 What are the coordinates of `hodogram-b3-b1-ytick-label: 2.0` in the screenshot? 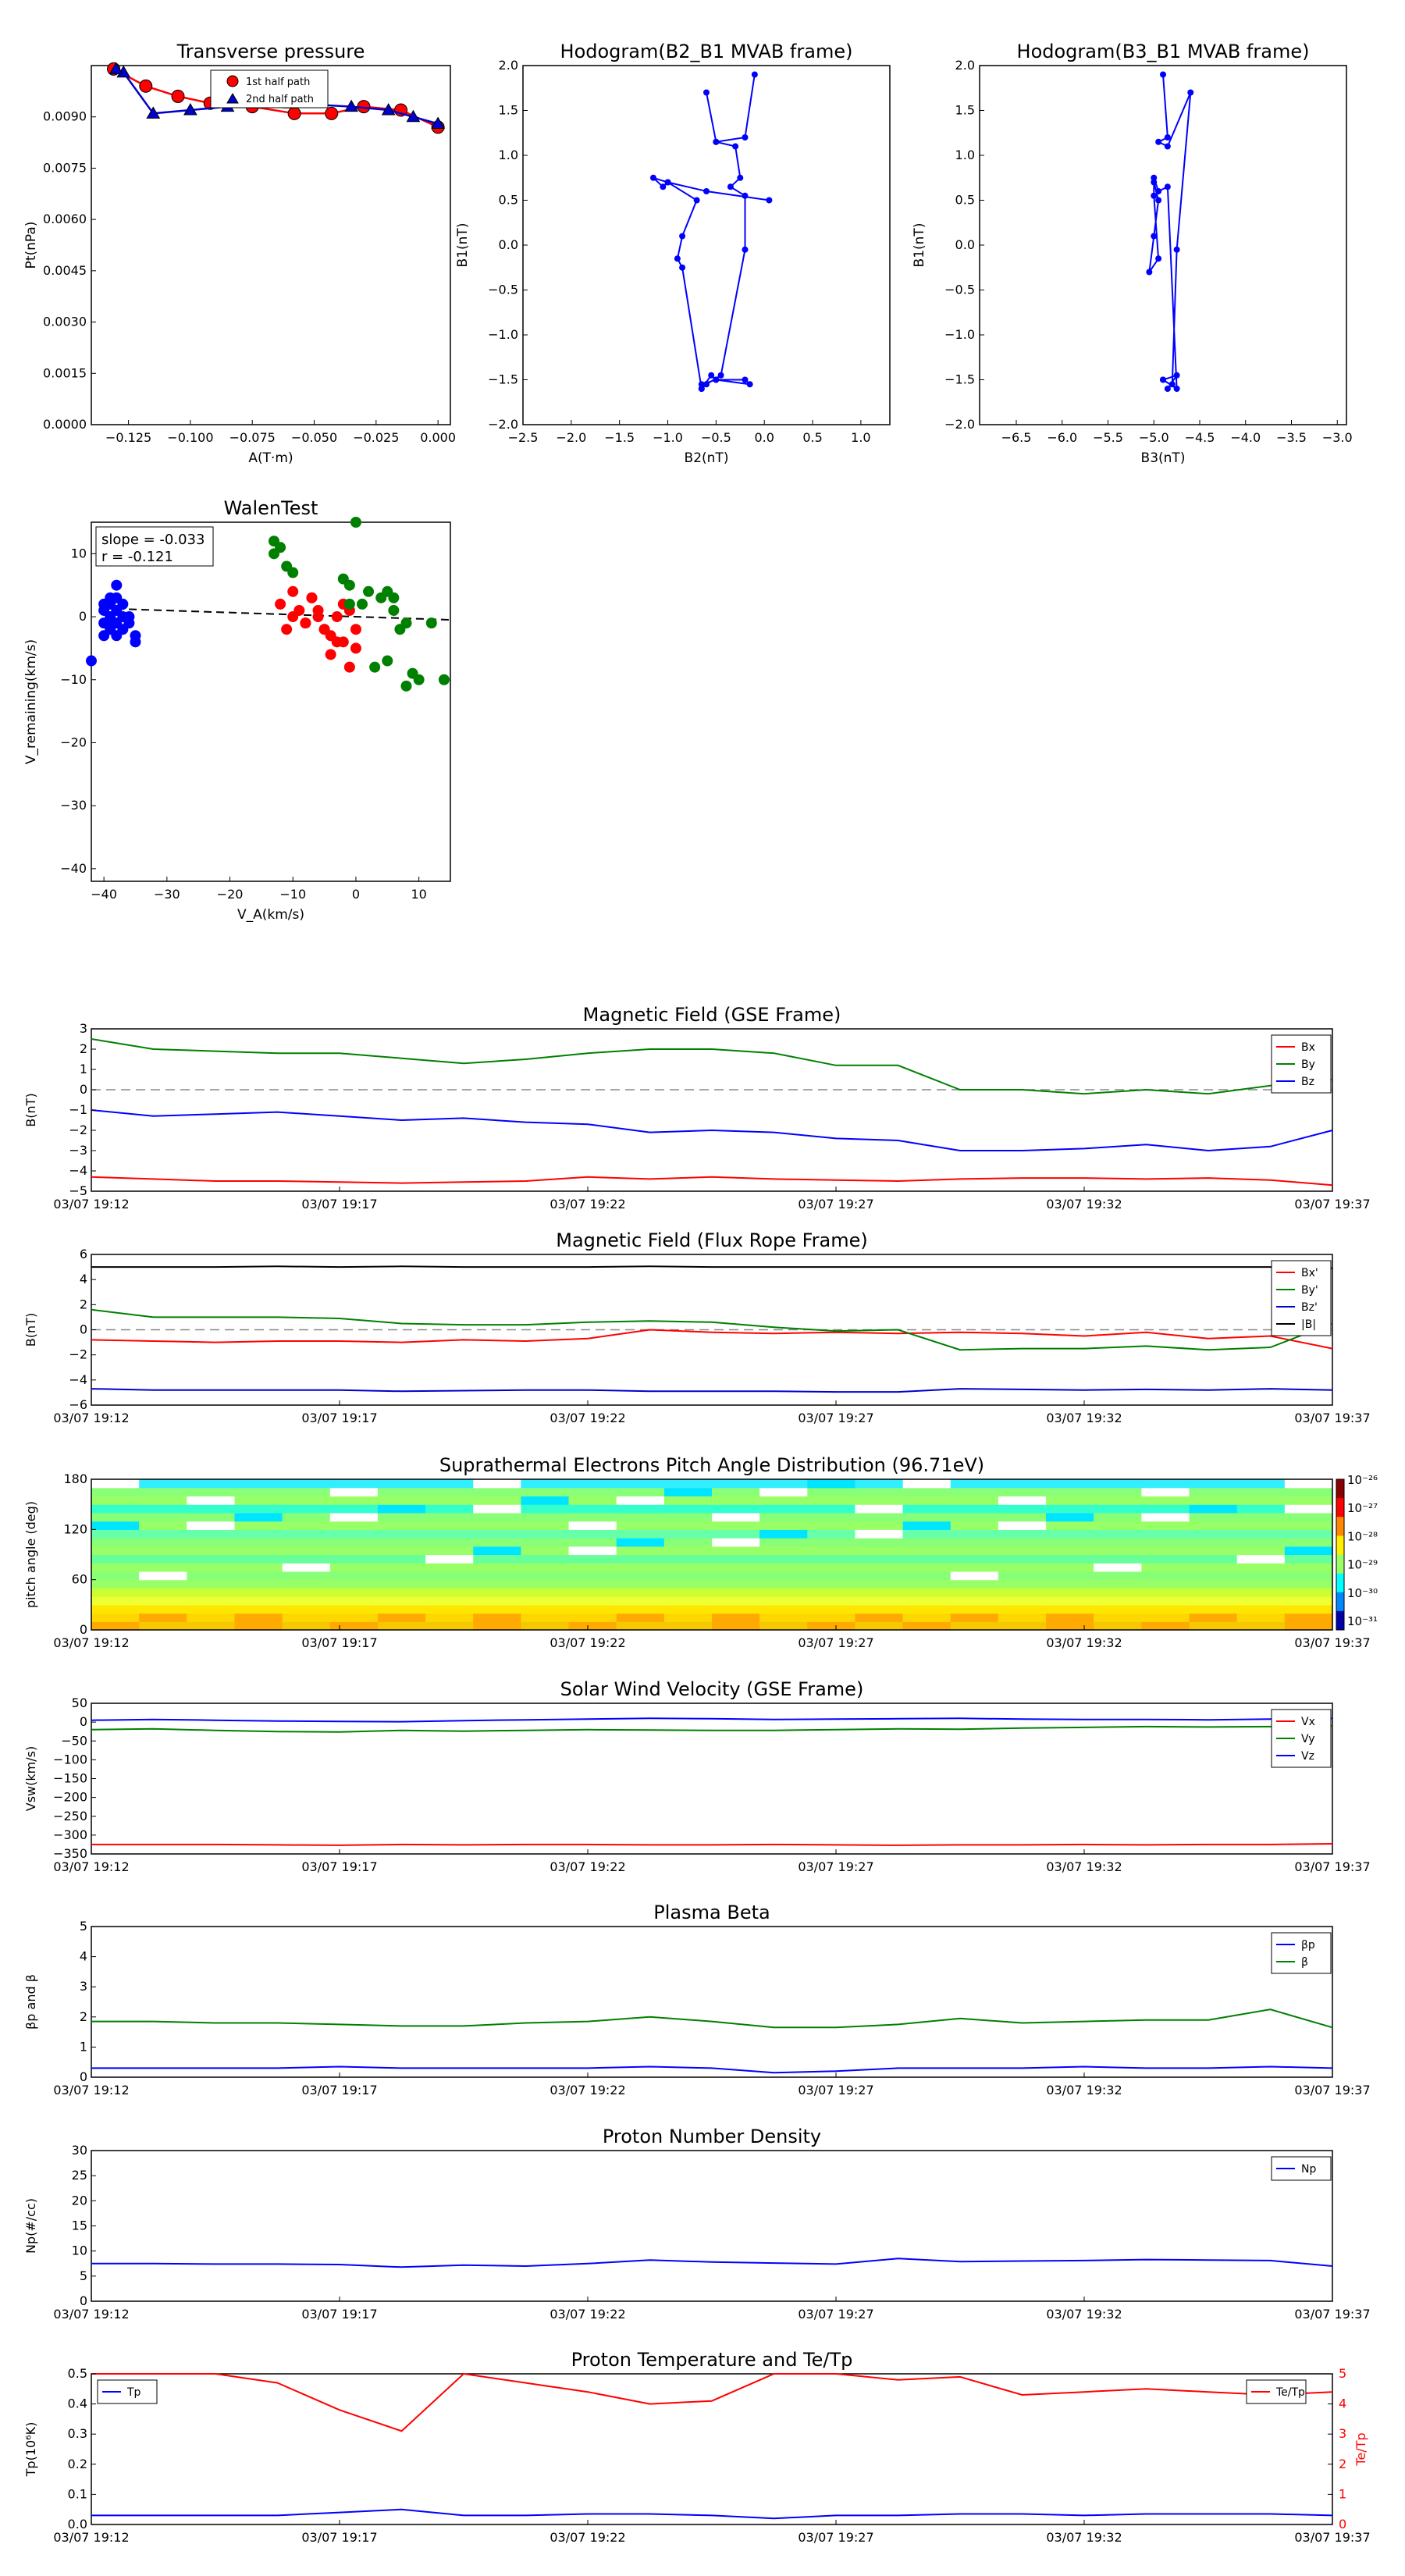 It's located at (965, 65).